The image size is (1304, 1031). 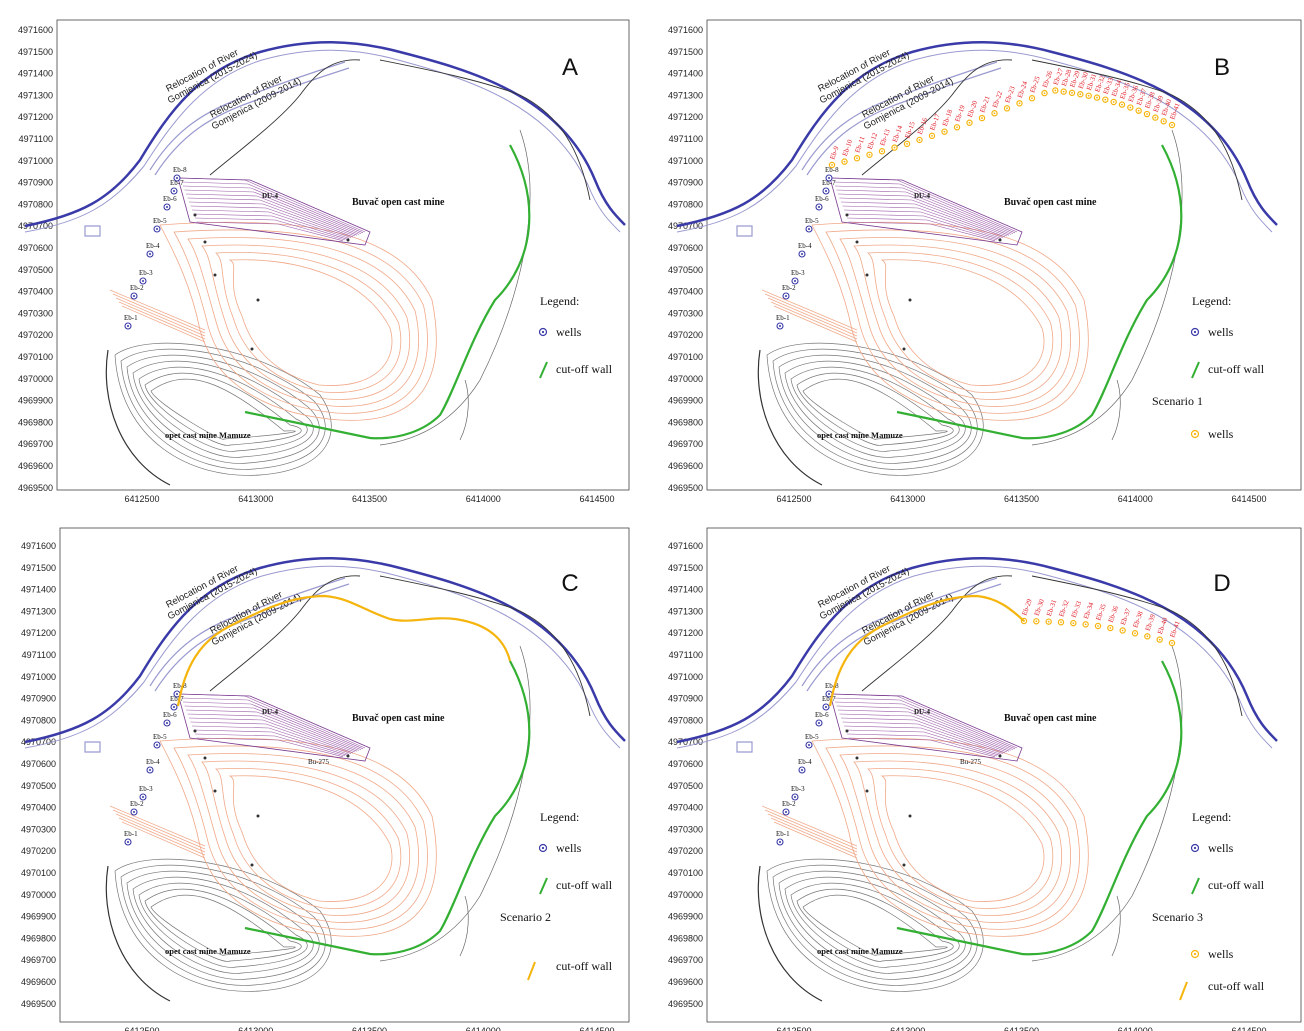 What do you see at coordinates (998, 99) in the screenshot?
I see `scenario-well-label: Eb-22` at bounding box center [998, 99].